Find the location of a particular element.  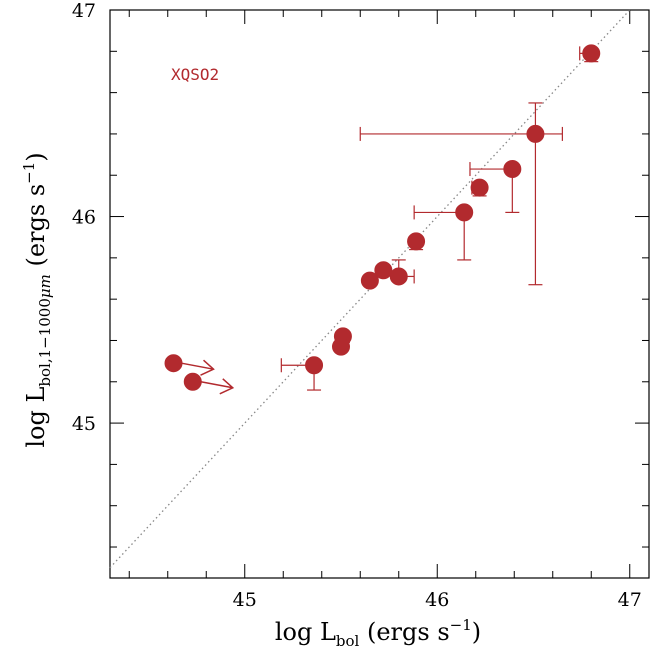

y-axis-label: log Lbol,1−1000μm (ergs s−1) is located at coordinates (37, 299).